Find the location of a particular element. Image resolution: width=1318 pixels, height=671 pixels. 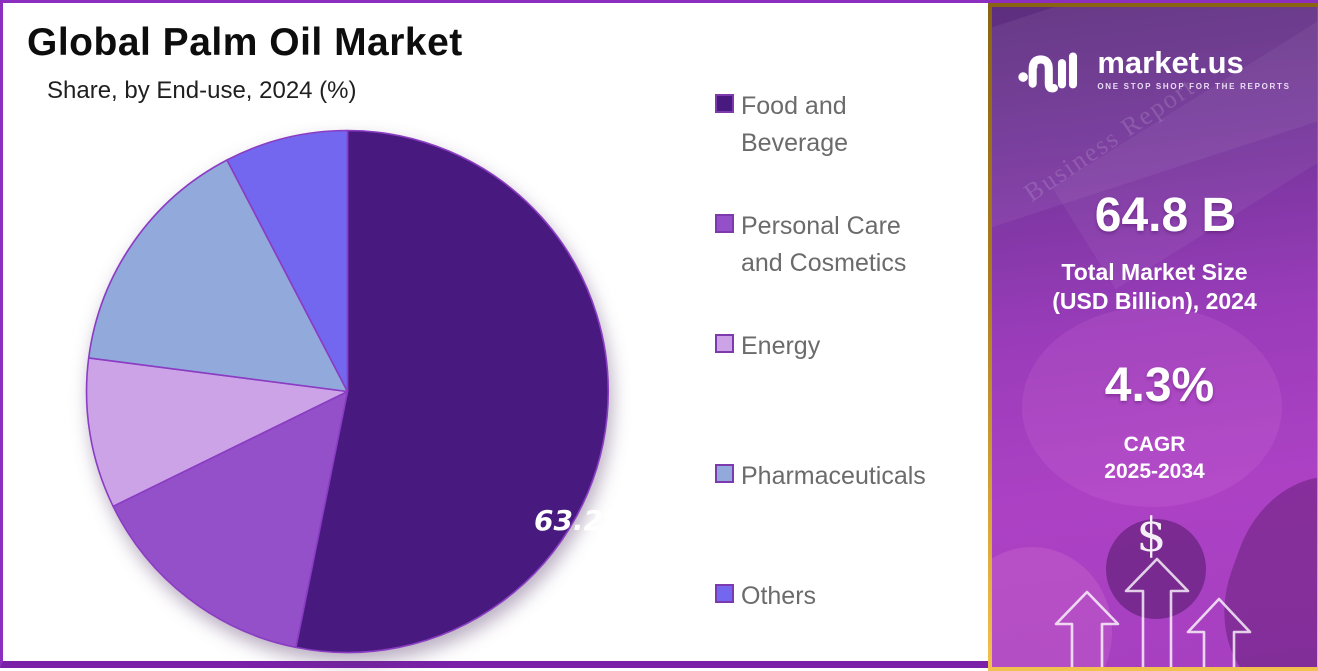

cagr-label: CAGR is located at coordinates (1154, 444).